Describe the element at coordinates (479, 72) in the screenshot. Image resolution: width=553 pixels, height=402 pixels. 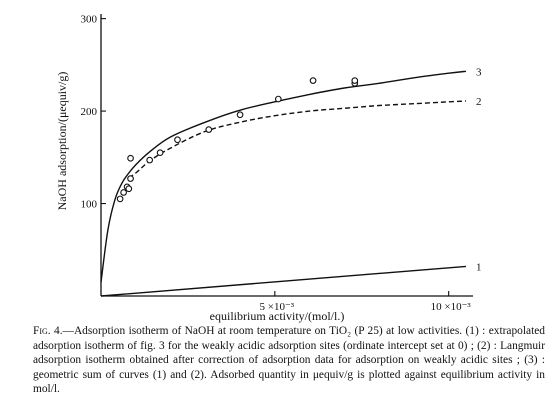
I see `curve-label-3: 3` at that location.